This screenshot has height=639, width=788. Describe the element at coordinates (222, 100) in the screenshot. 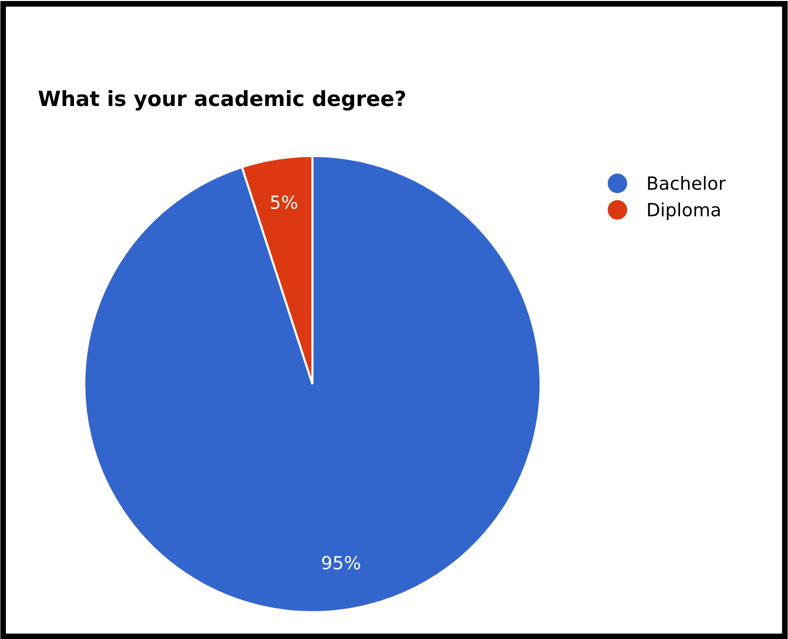

I see `chart-title: What is your academic degree?` at that location.